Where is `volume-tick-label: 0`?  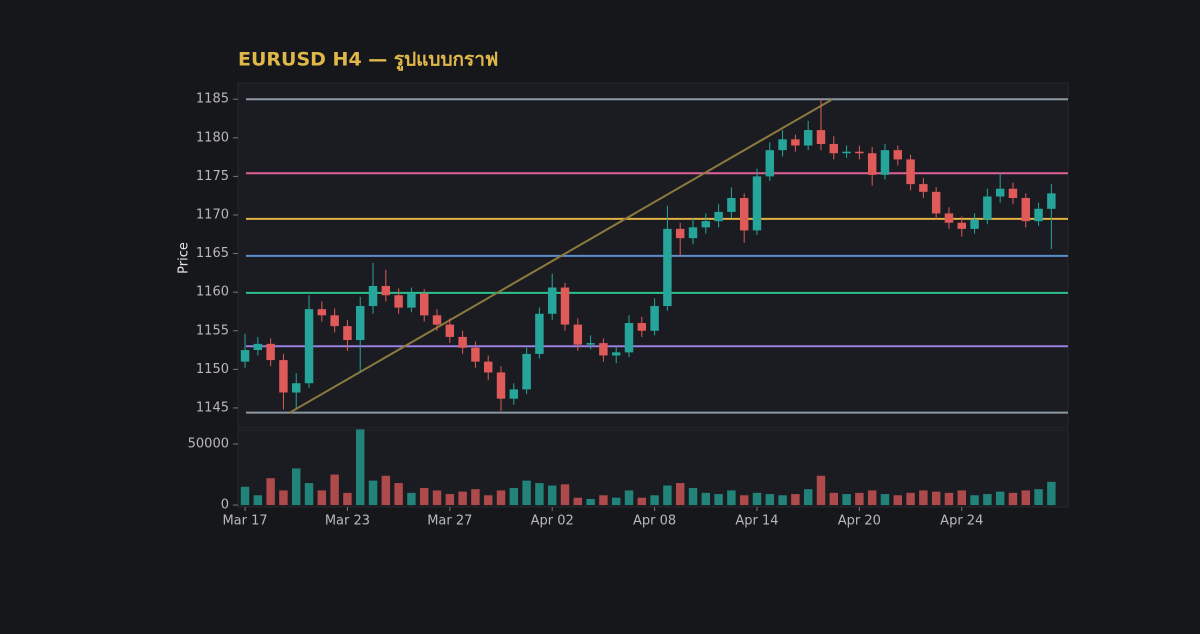
volume-tick-label: 0 is located at coordinates (225, 505).